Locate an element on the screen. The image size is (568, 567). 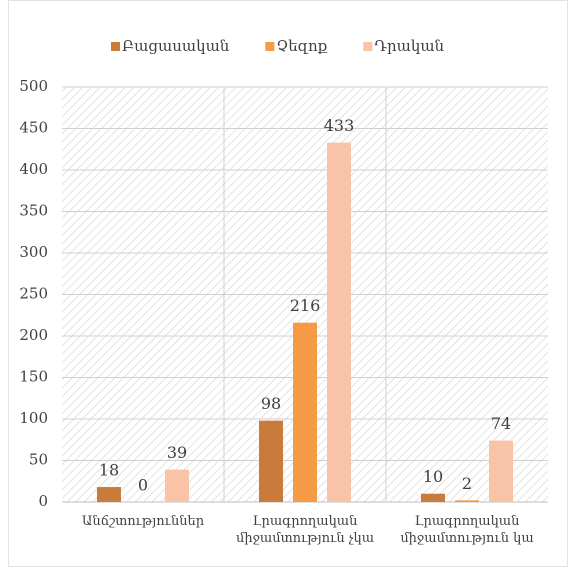
y-tick-label: 100 is located at coordinates (33, 418).